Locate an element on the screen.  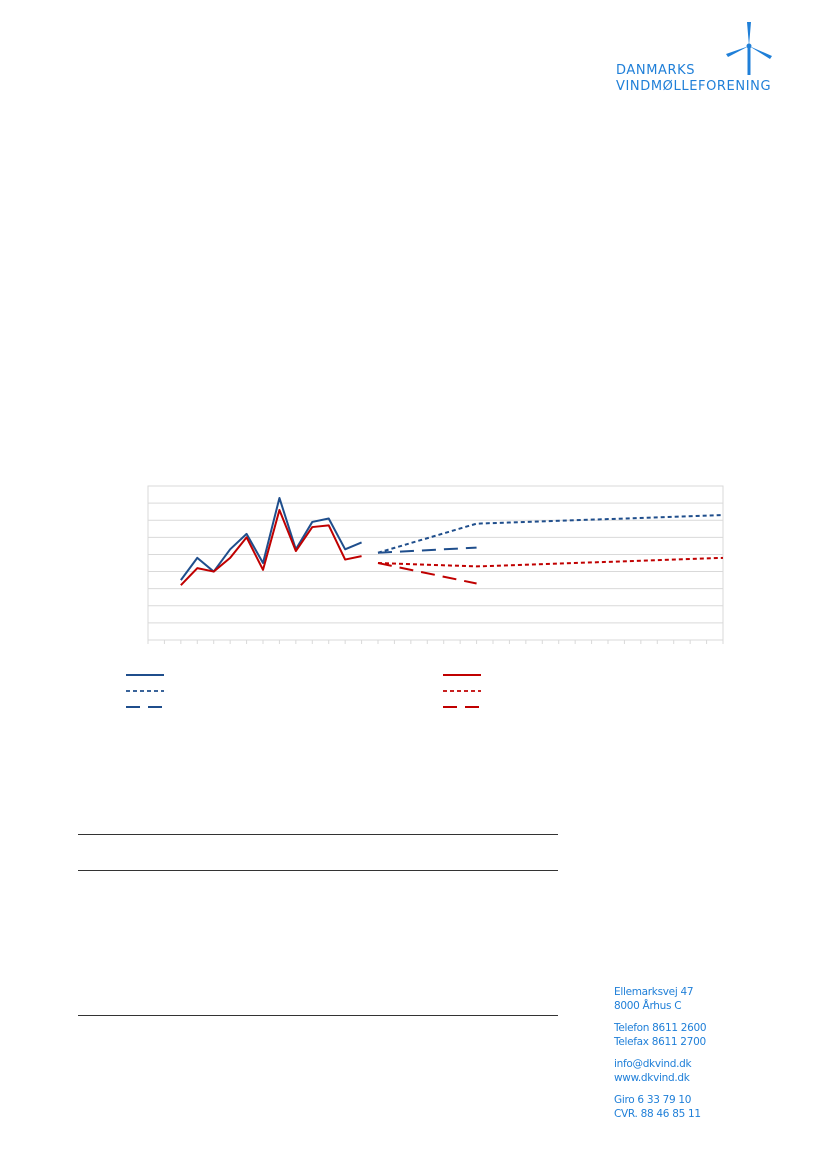
logo-line-1: DANMARKS is located at coordinates (656, 70).